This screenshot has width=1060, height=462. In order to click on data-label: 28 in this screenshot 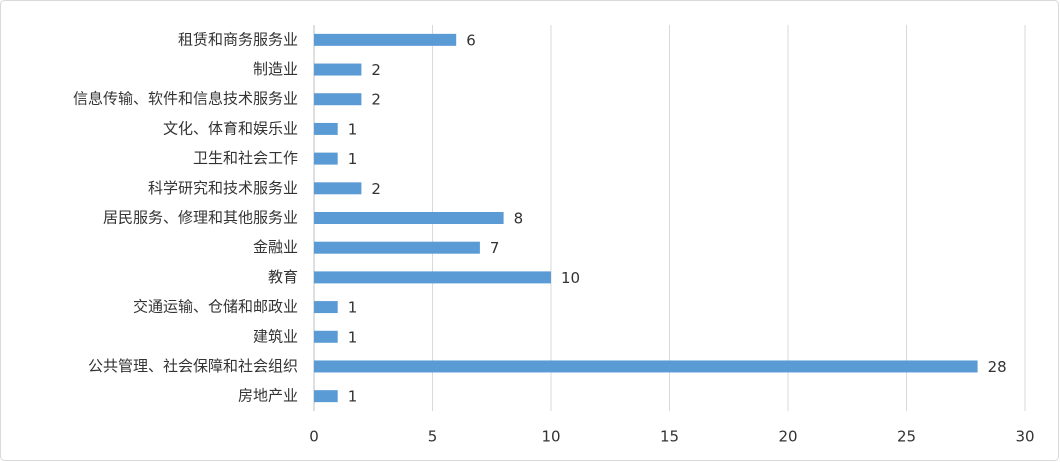, I will do `click(997, 367)`.